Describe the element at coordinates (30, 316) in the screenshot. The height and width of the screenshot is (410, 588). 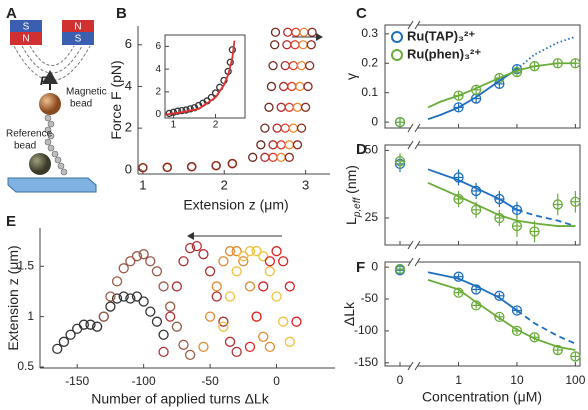
I see `y-tick-label: 1` at that location.